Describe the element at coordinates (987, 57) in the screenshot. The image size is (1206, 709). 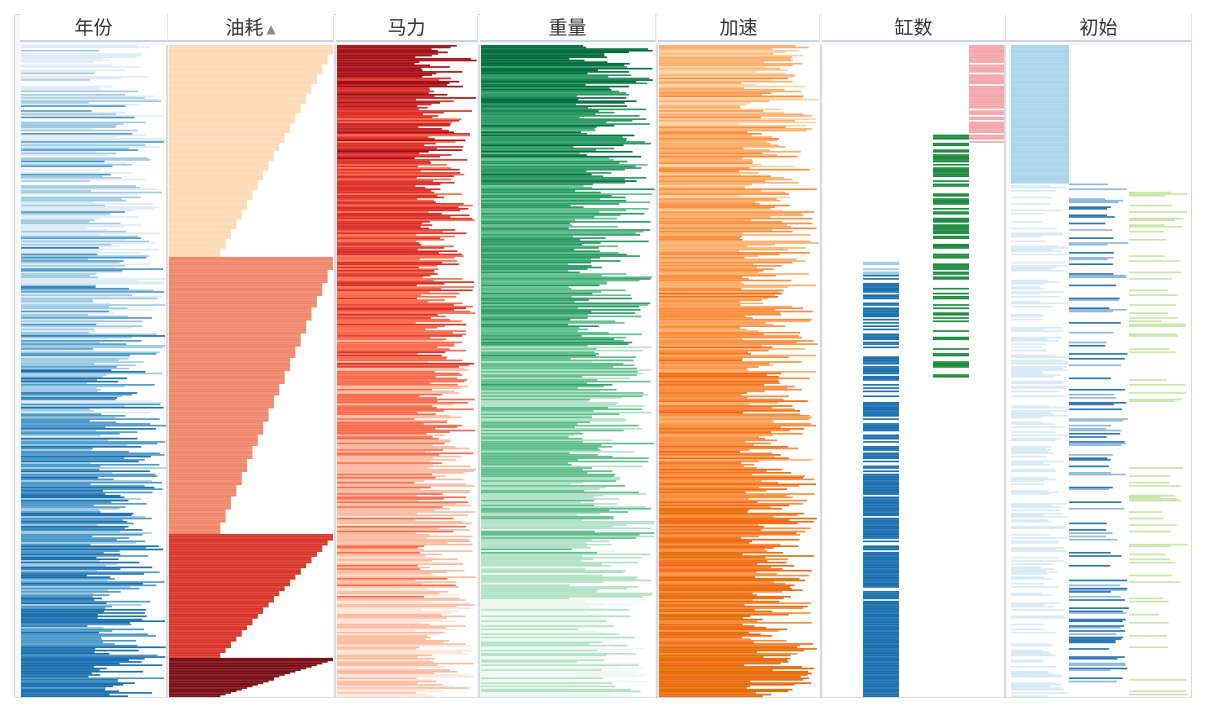
I see `cylinders-8-cell` at that location.